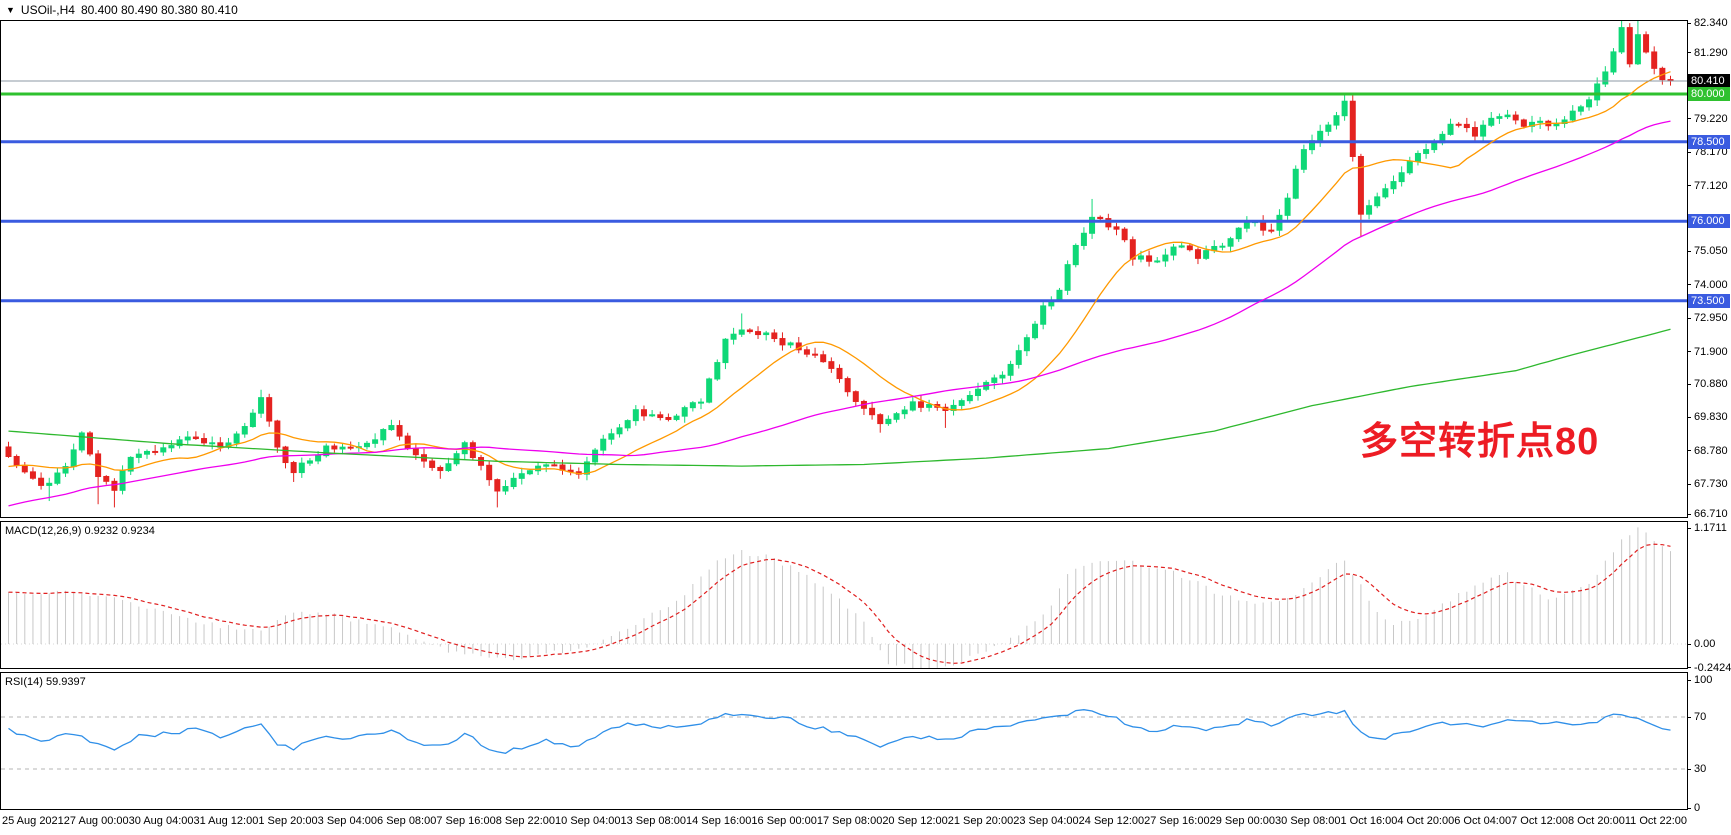 The width and height of the screenshot is (1731, 835). I want to click on time-axis-label: 11 Oct 22:00, so click(1656, 821).